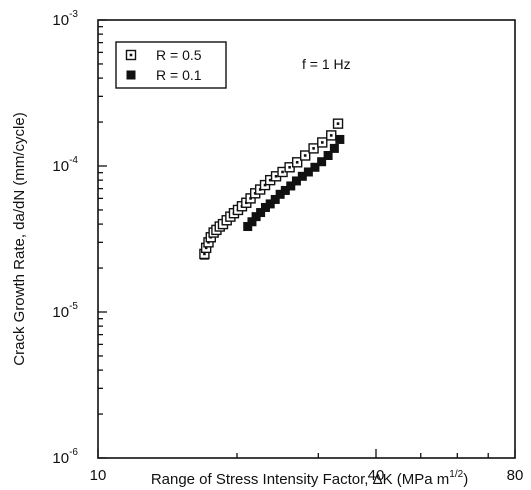 The image size is (531, 490). Describe the element at coordinates (515, 475) in the screenshot. I see `x-tick-label: 80` at that location.